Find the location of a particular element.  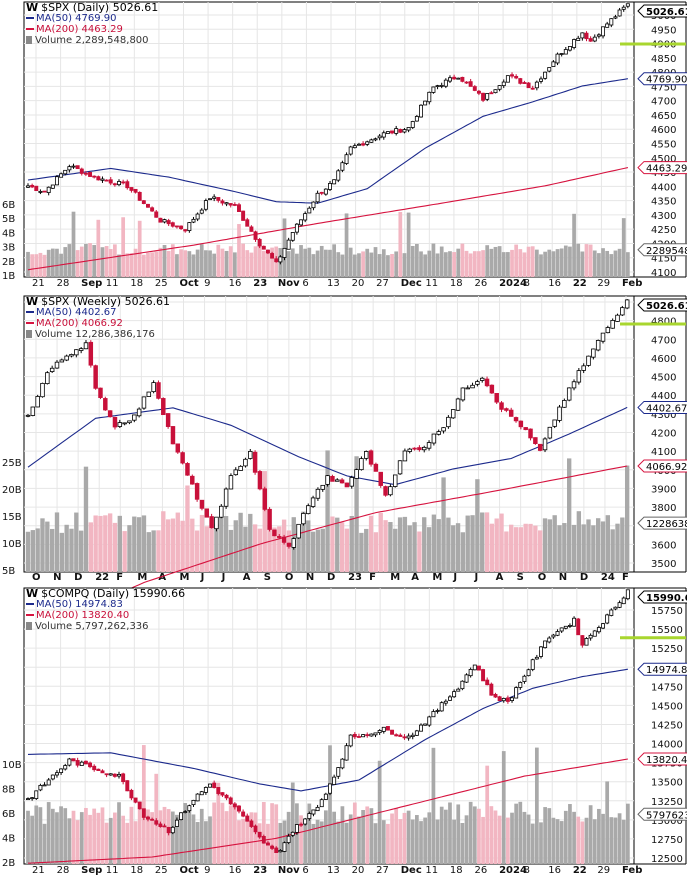

last-price-tag-box is located at coordinates (662, 597).